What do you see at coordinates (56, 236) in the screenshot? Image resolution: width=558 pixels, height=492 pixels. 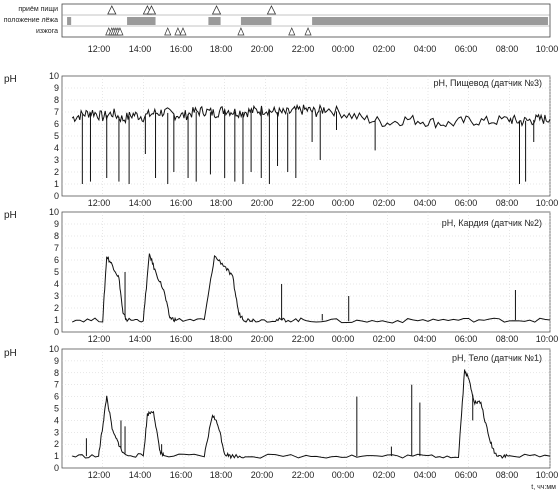 I see `y-tick-label: 8` at bounding box center [56, 236].